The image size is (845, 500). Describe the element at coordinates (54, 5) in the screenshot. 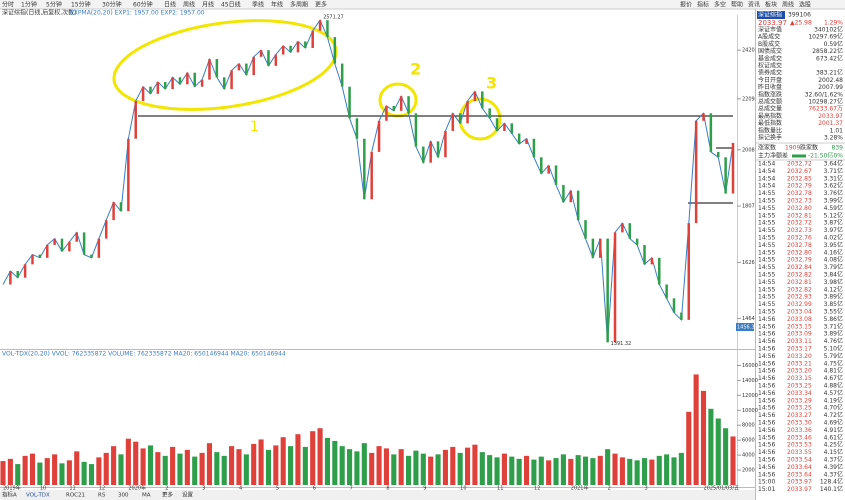

I see `toolbar-item: 5分钟` at that location.